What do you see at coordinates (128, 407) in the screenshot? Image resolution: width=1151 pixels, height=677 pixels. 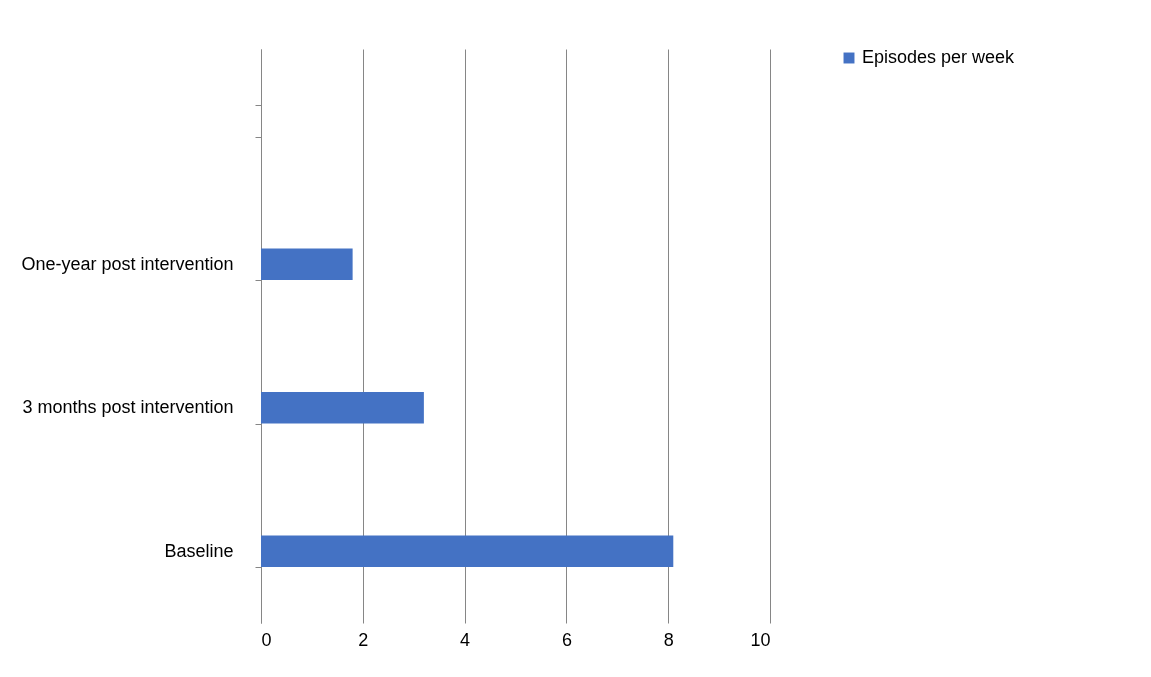 I see `y-tick-label: 3 months post intervention` at bounding box center [128, 407].